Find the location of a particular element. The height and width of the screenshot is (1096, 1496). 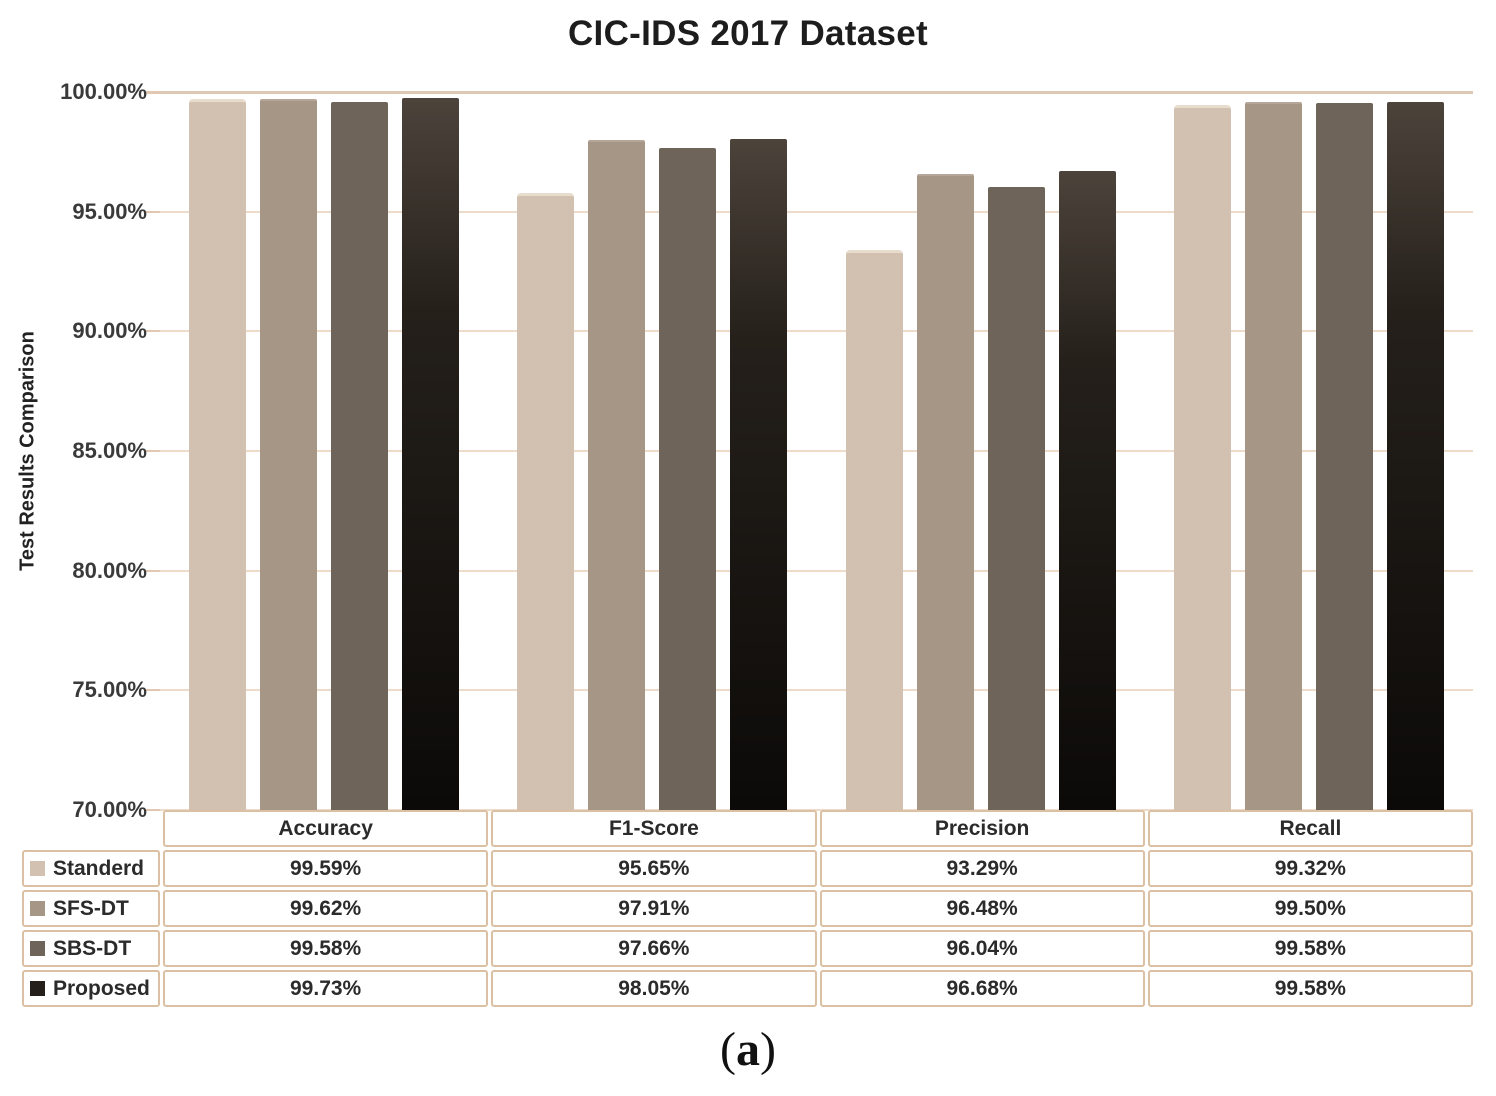

y-axis-title: Test Results Comparison is located at coordinates (27, 451).